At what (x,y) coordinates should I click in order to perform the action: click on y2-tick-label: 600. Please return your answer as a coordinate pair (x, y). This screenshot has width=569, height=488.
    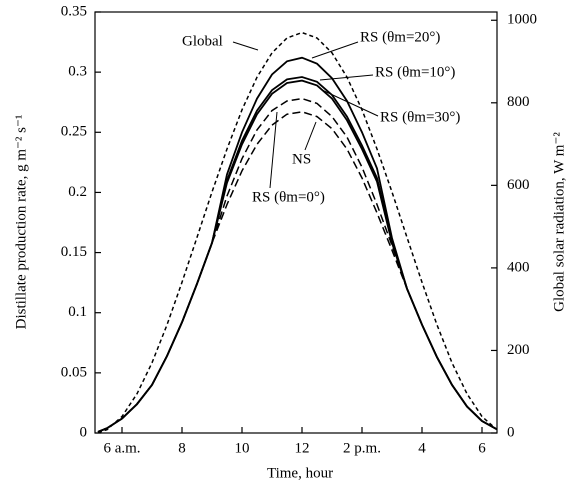
    Looking at the image, I should click on (518, 185).